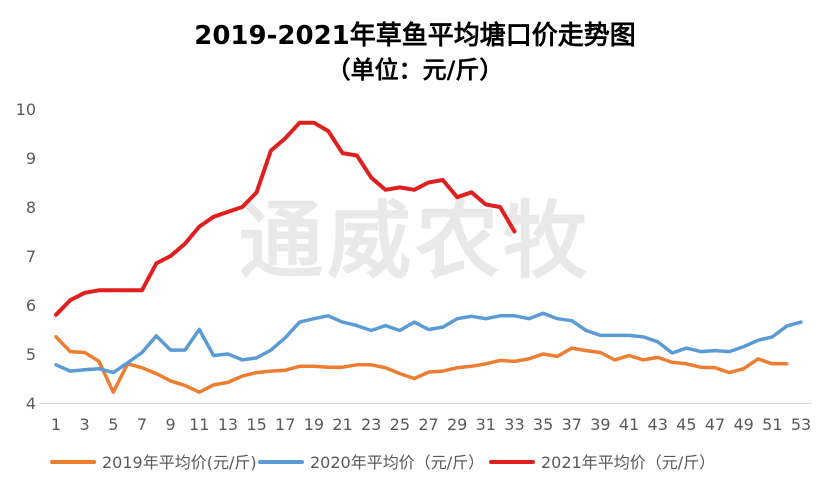 Image resolution: width=832 pixels, height=500 pixels. Describe the element at coordinates (199, 424) in the screenshot. I see `x-tick-label: 11` at that location.